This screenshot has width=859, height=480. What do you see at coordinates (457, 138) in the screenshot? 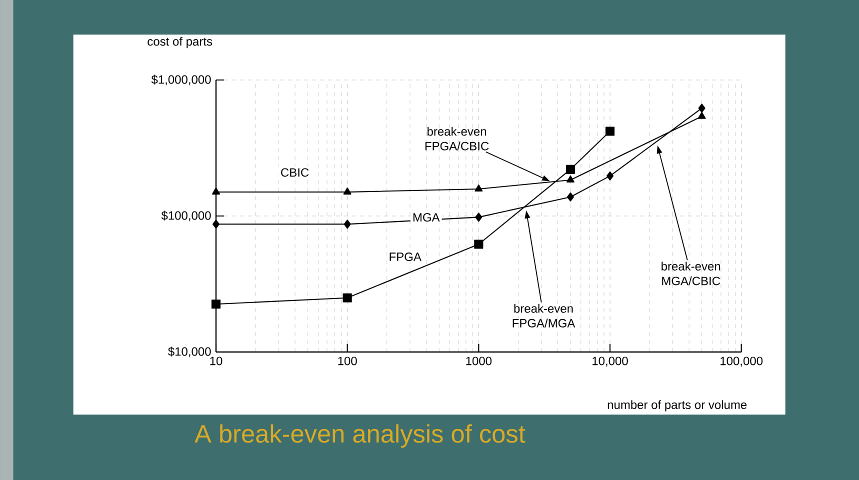
I see `annotation: break-even FPGA/CBIC` at bounding box center [457, 138].